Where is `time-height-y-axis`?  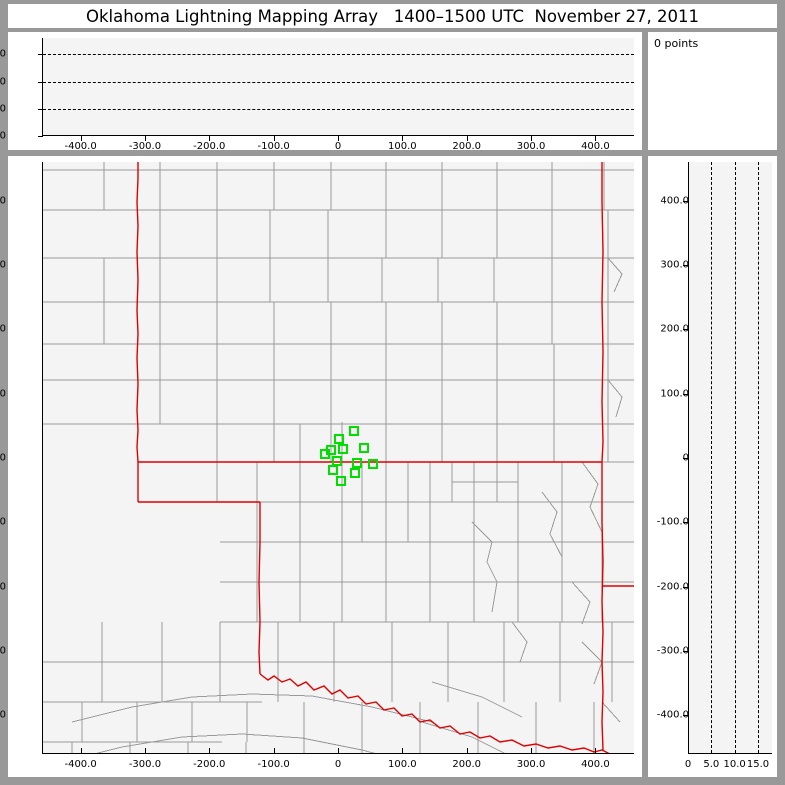
time-height-y-axis is located at coordinates (42, 87).